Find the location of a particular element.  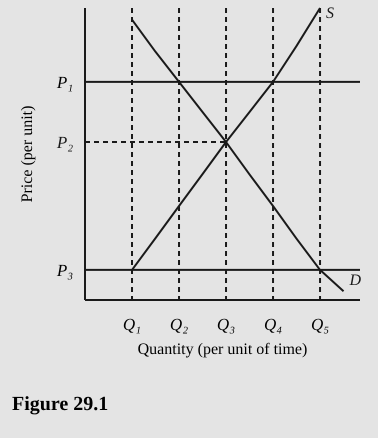

x-tick-label: Q₄ is located at coordinates (273, 324).